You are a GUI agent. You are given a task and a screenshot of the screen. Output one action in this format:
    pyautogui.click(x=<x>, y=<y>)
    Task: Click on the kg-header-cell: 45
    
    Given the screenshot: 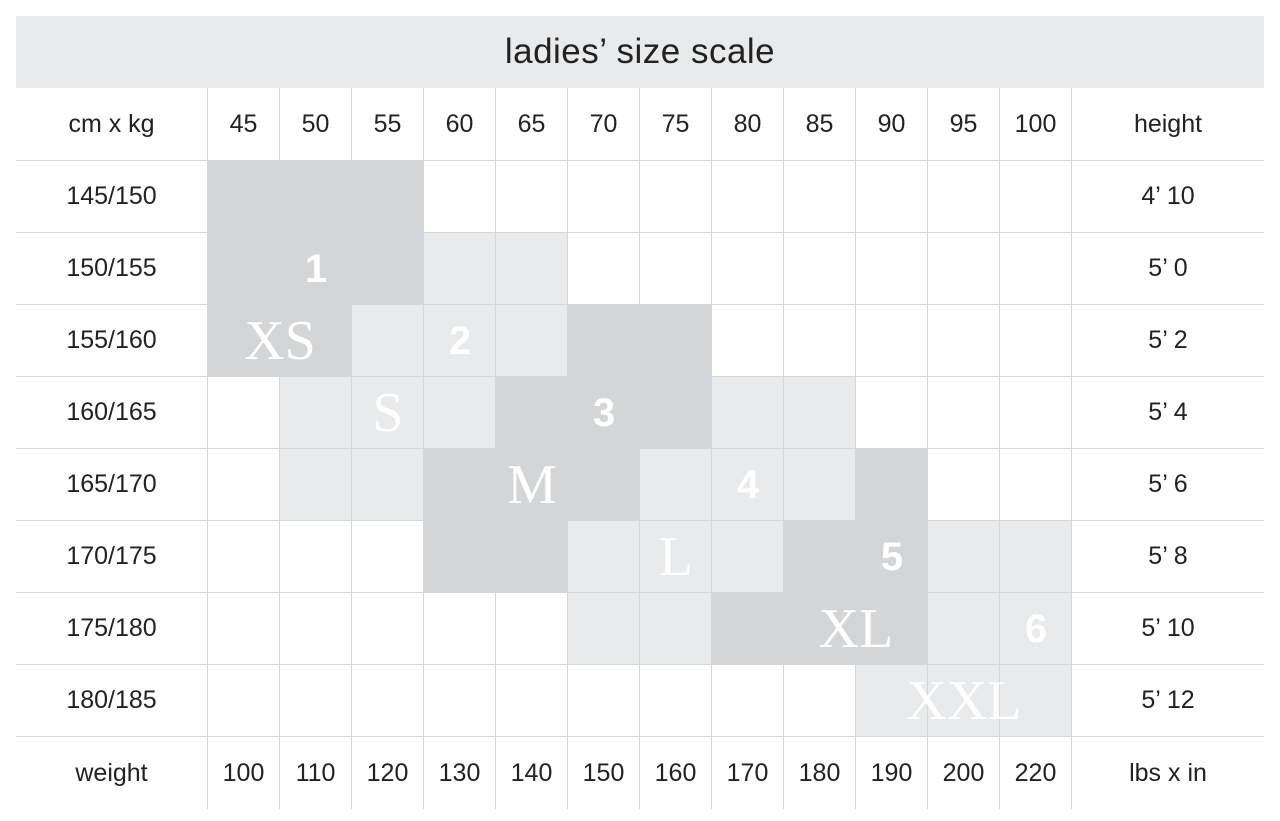 What is the action you would take?
    pyautogui.click(x=244, y=124)
    